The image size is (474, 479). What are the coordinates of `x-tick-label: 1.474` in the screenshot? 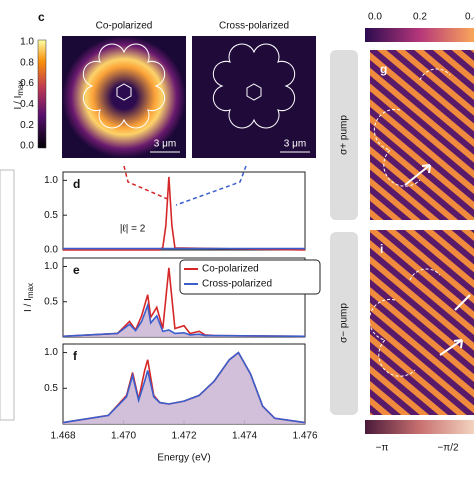 It's located at (244, 436).